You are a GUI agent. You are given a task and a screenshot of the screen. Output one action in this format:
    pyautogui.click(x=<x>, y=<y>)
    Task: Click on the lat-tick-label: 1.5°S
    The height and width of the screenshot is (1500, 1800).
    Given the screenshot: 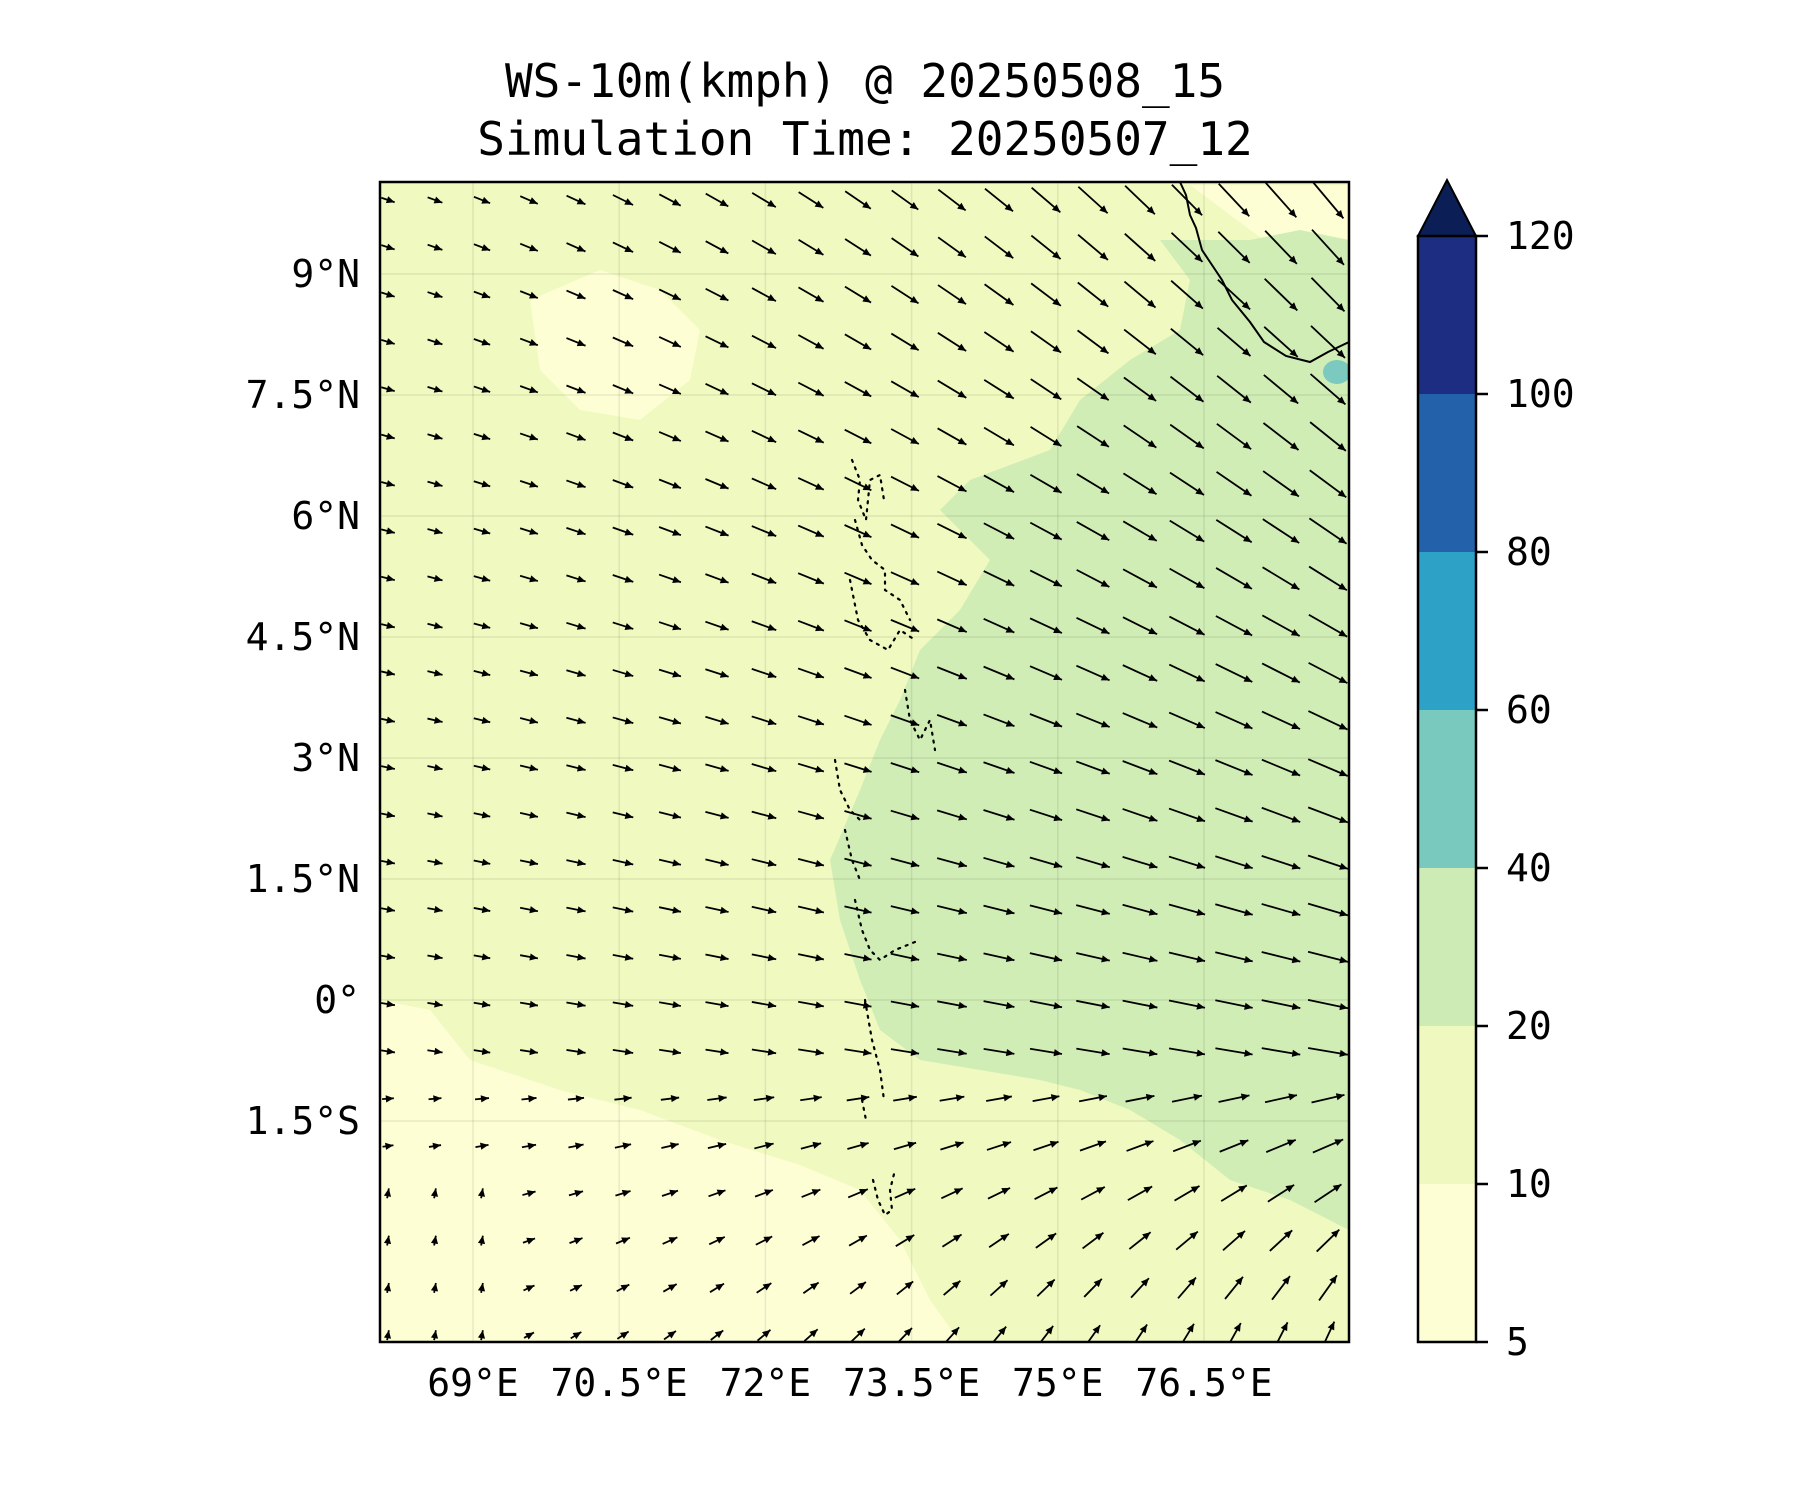 What is the action you would take?
    pyautogui.click(x=303, y=1121)
    